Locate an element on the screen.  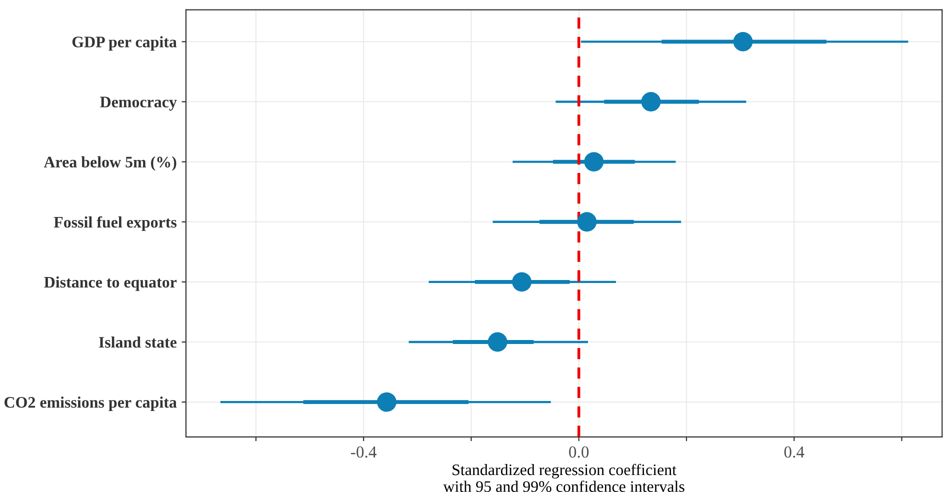
y-tick-label: Democracy is located at coordinates (138, 103).